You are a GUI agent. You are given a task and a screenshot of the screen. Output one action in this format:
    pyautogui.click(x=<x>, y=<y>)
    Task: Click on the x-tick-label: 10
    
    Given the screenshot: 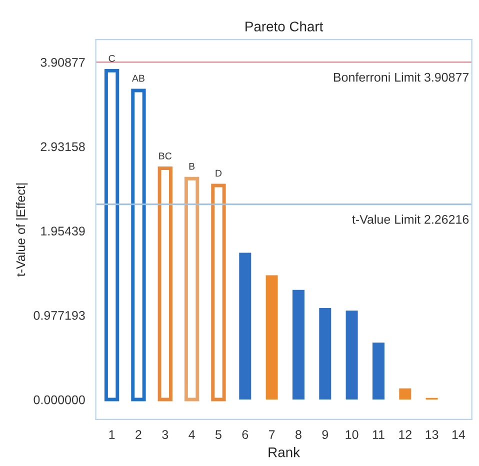 What is the action you would take?
    pyautogui.click(x=352, y=434)
    